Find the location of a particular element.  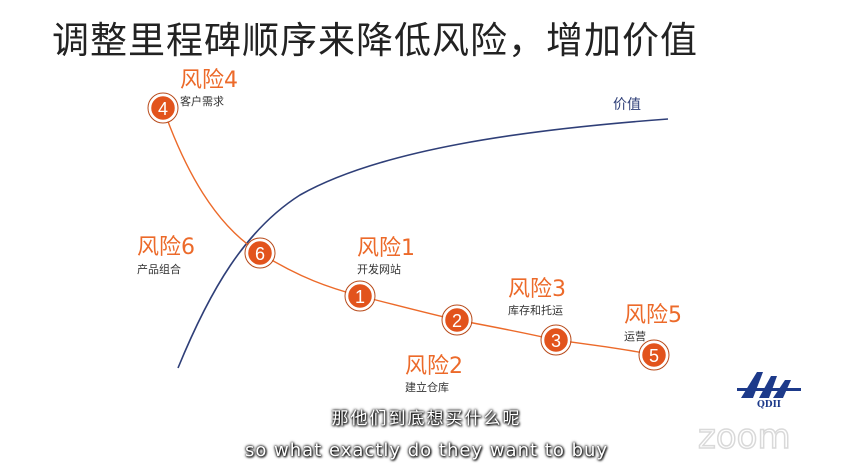

milestone-marker-2: 2 is located at coordinates (457, 320).